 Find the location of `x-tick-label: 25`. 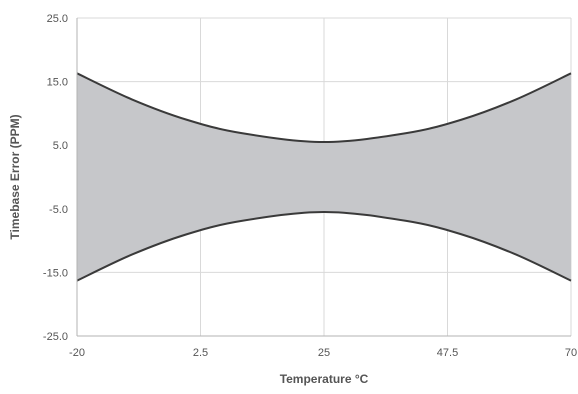

x-tick-label: 25 is located at coordinates (324, 353).